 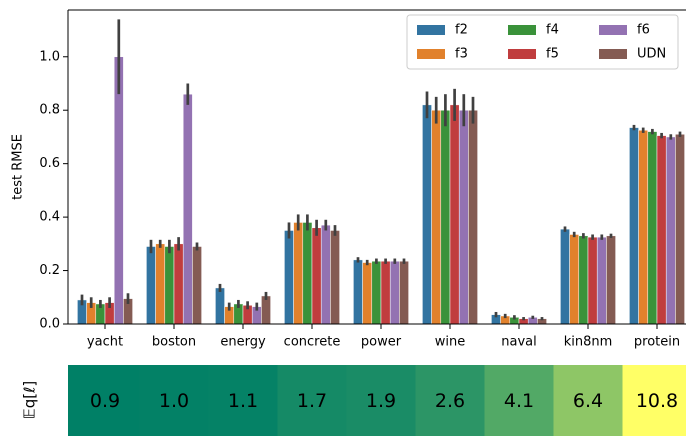 What do you see at coordinates (552, 54) in the screenshot?
I see `legend-label: f5` at bounding box center [552, 54].